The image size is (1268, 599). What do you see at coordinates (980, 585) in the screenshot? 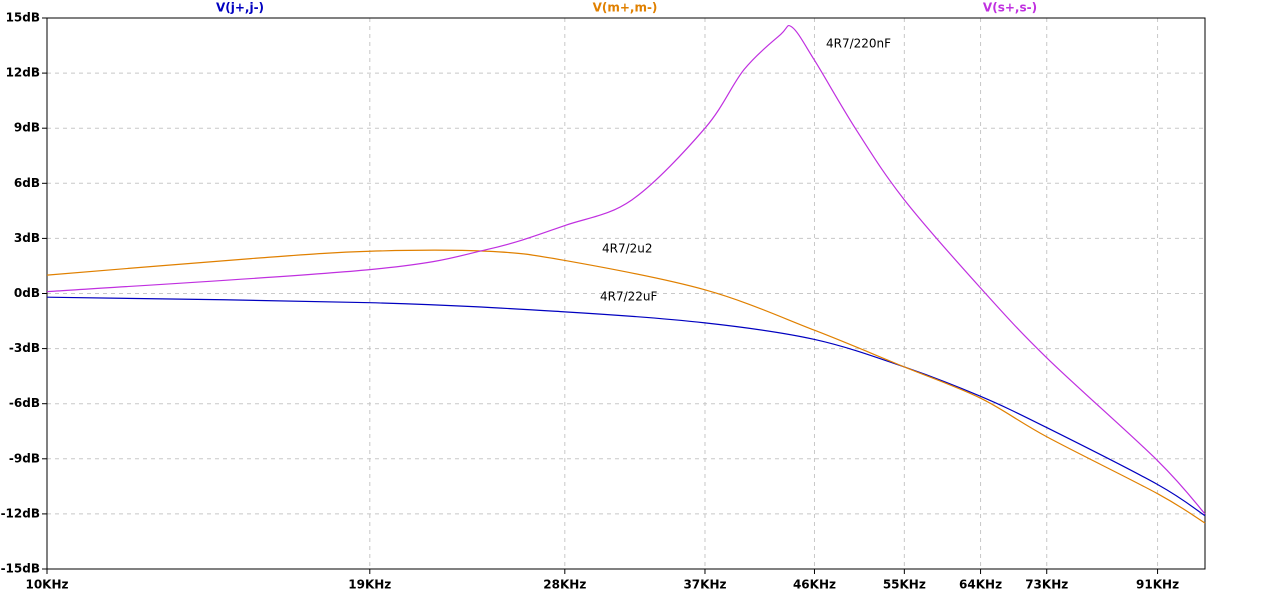
I see `x-tick-label: 64KHz` at bounding box center [980, 585].